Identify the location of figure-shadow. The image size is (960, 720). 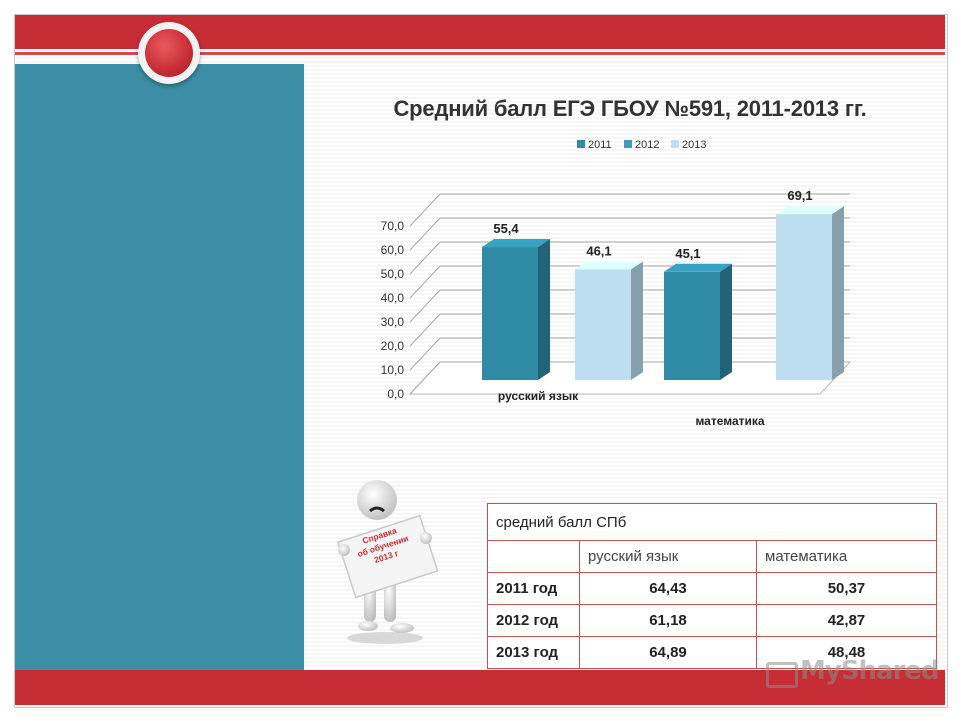
(385, 638).